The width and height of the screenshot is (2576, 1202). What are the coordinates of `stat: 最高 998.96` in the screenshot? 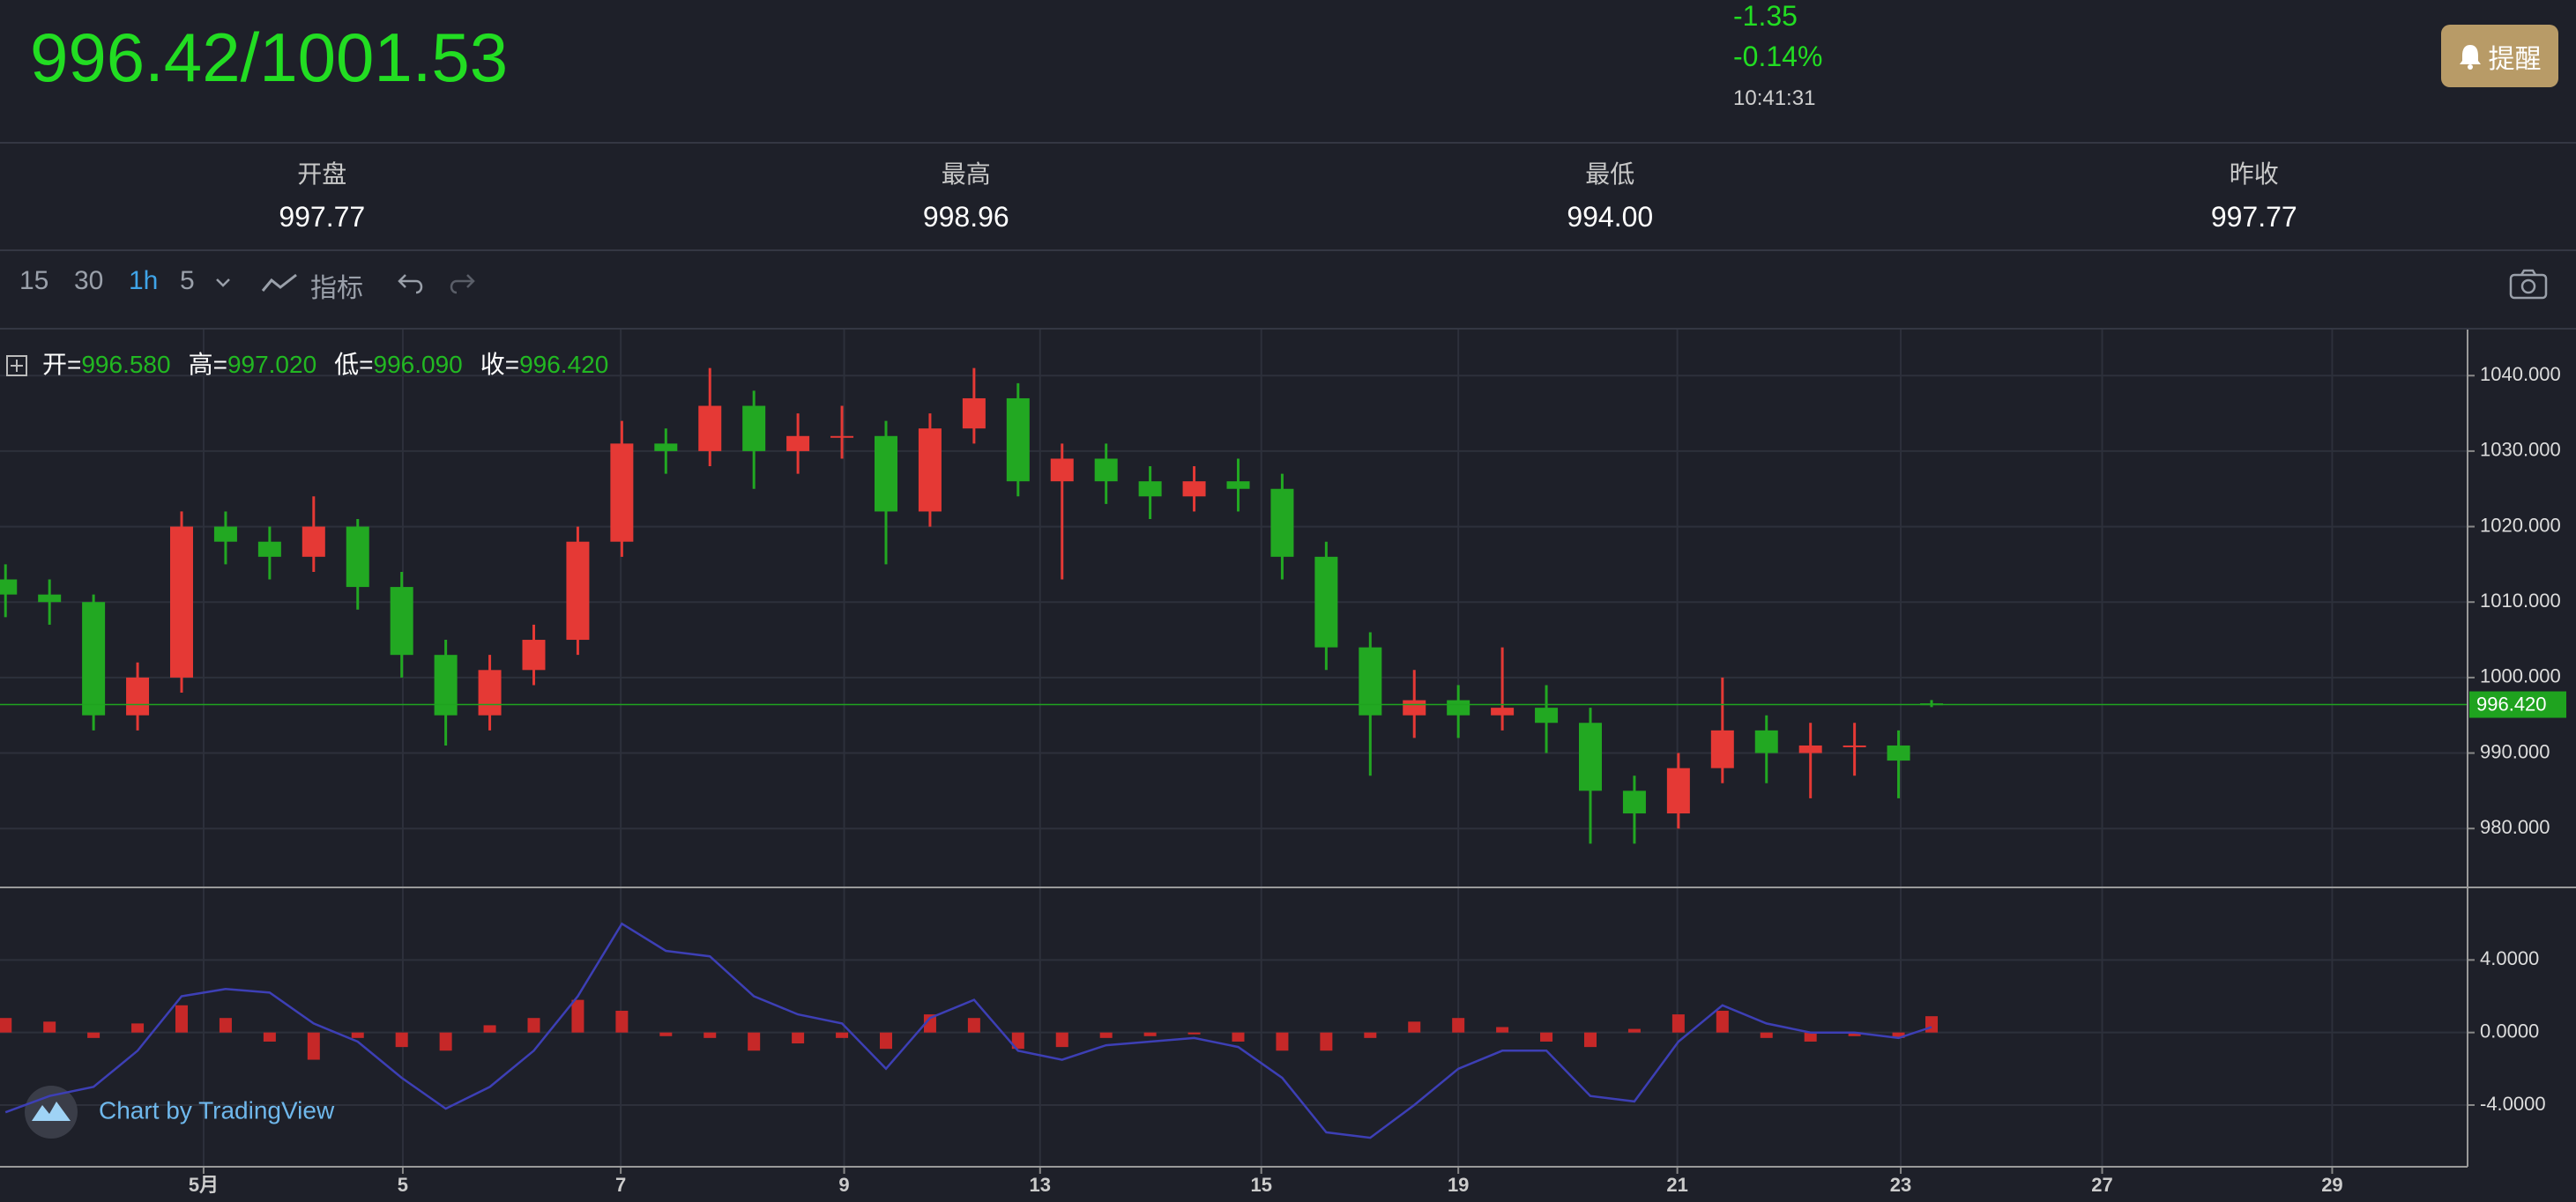 It's located at (967, 196).